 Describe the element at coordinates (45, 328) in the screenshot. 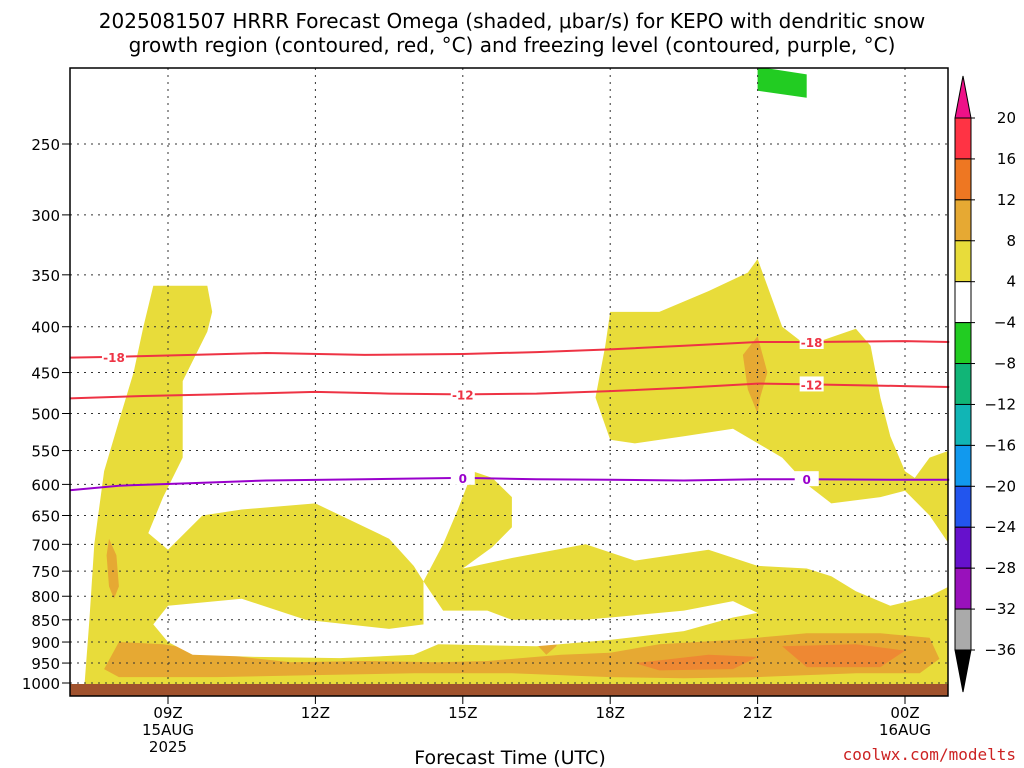

I see `y-tick-label-400: 400` at that location.